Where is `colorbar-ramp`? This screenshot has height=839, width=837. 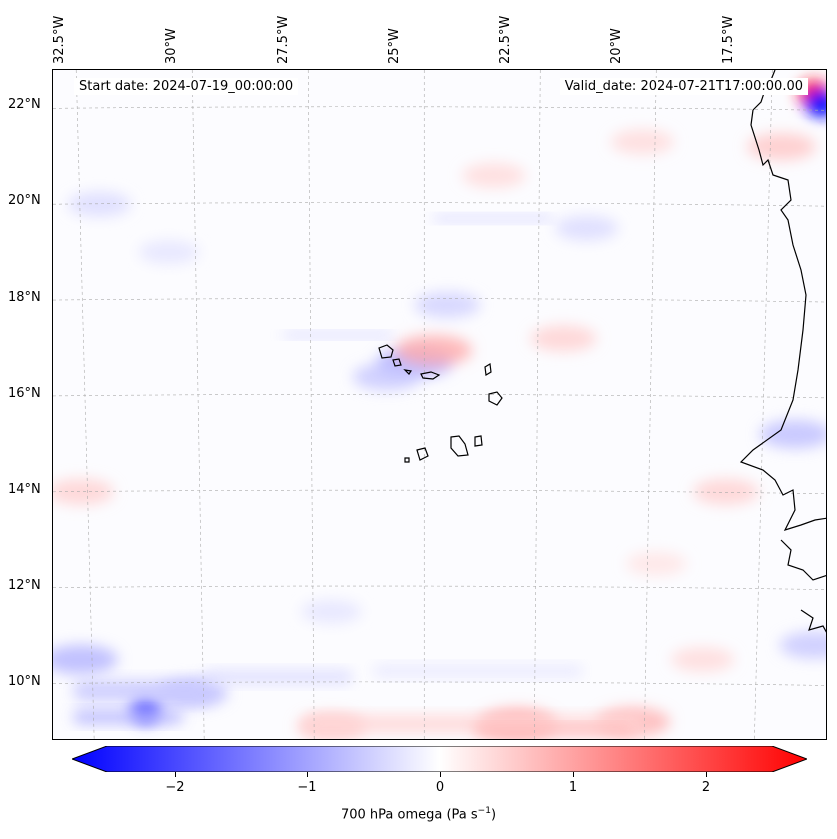
colorbar-ramp is located at coordinates (439, 759).